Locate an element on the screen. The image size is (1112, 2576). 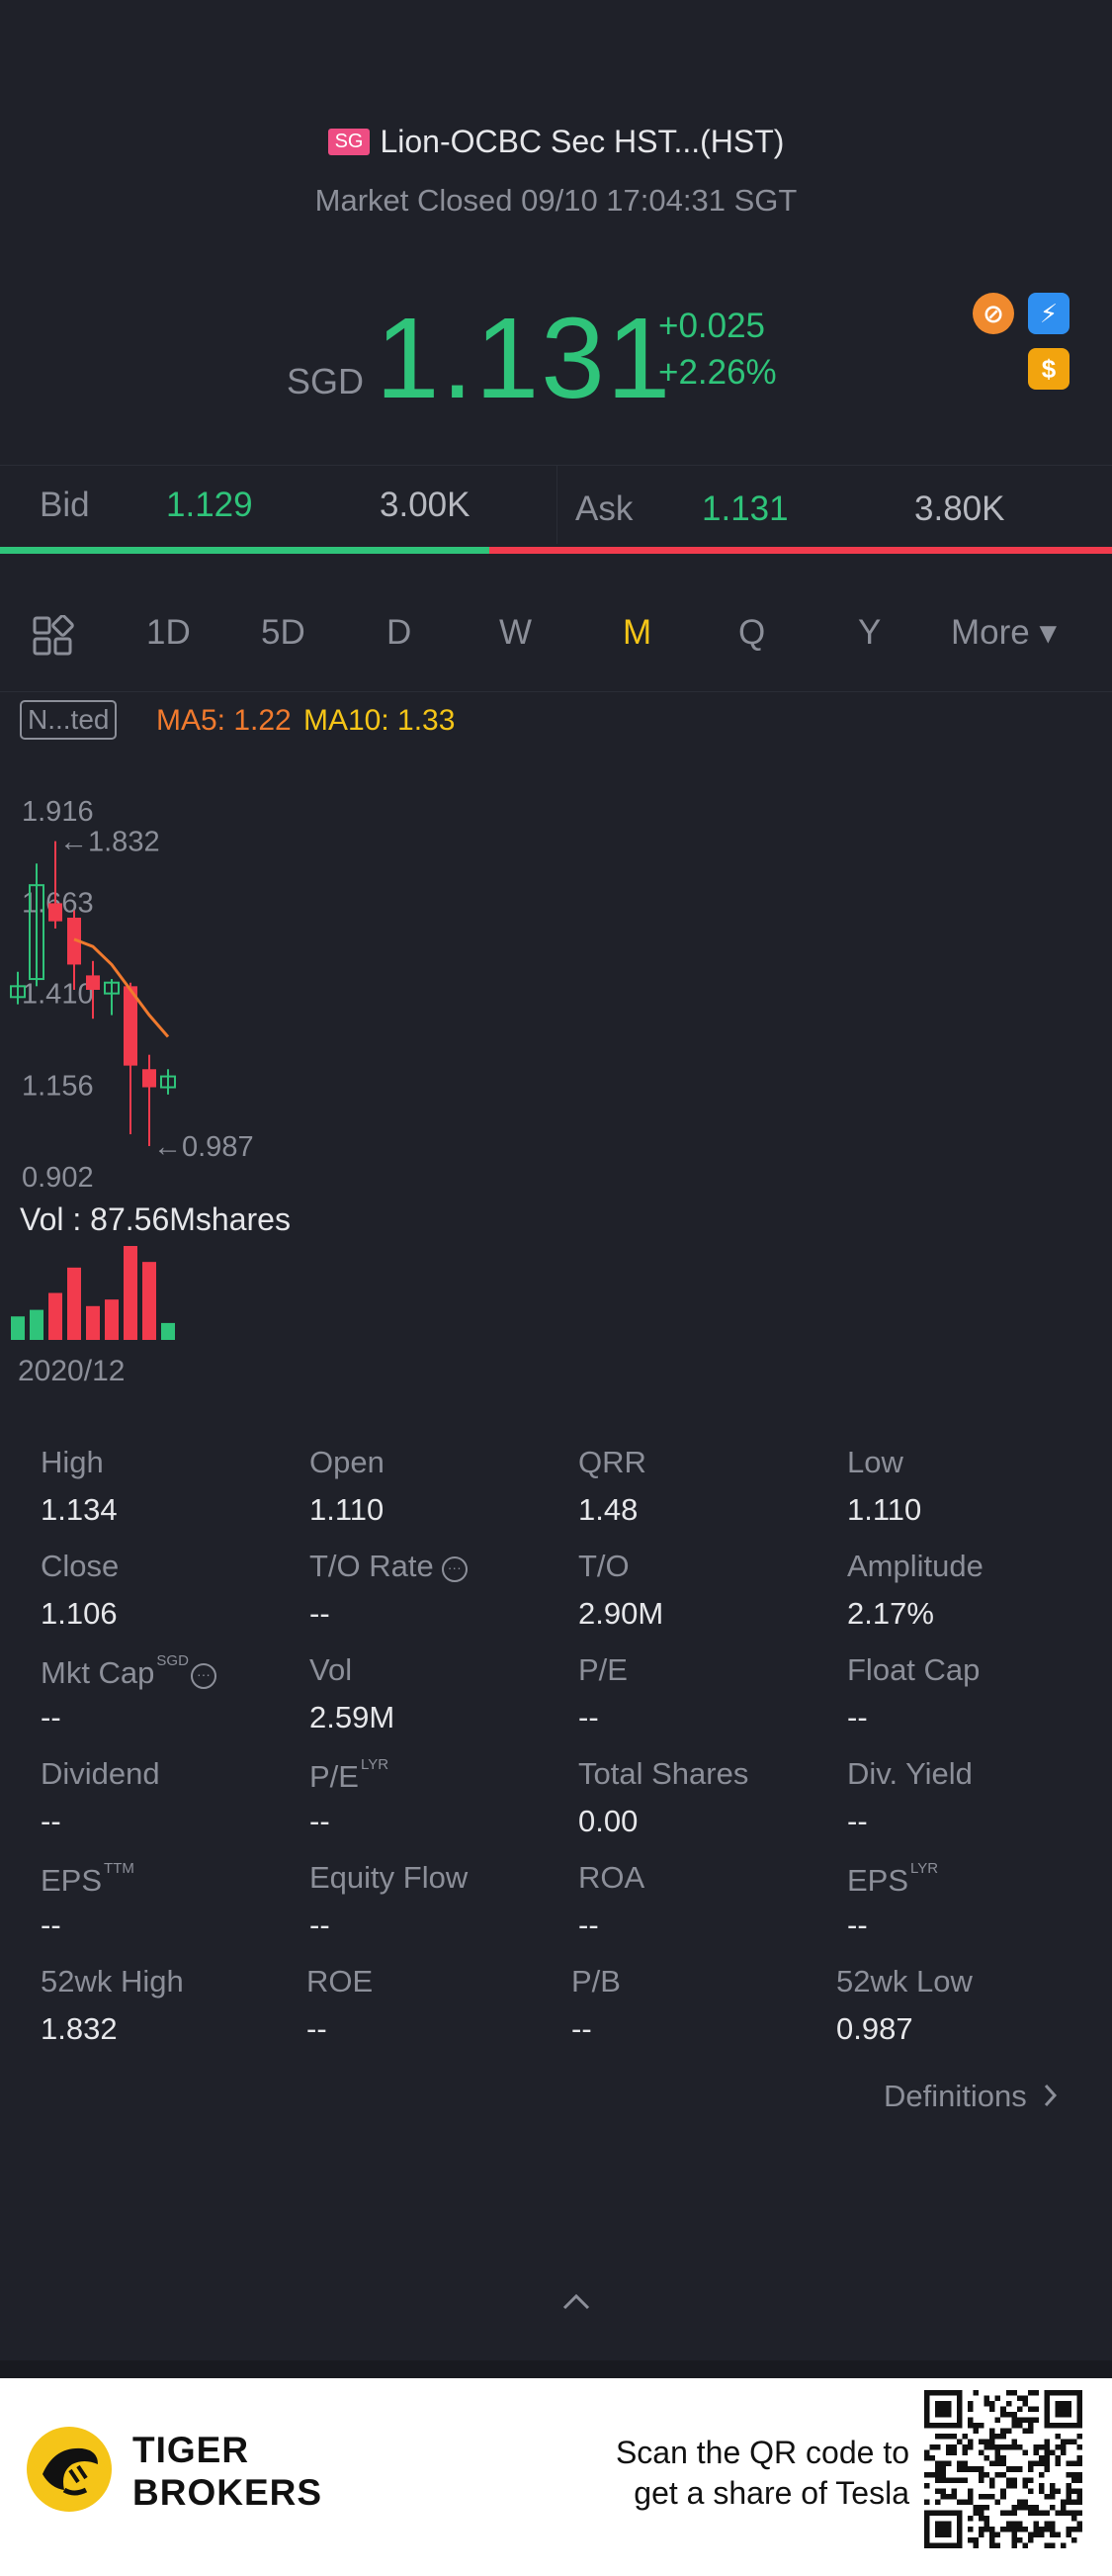
stat-open: 1.110 is located at coordinates (347, 1509).